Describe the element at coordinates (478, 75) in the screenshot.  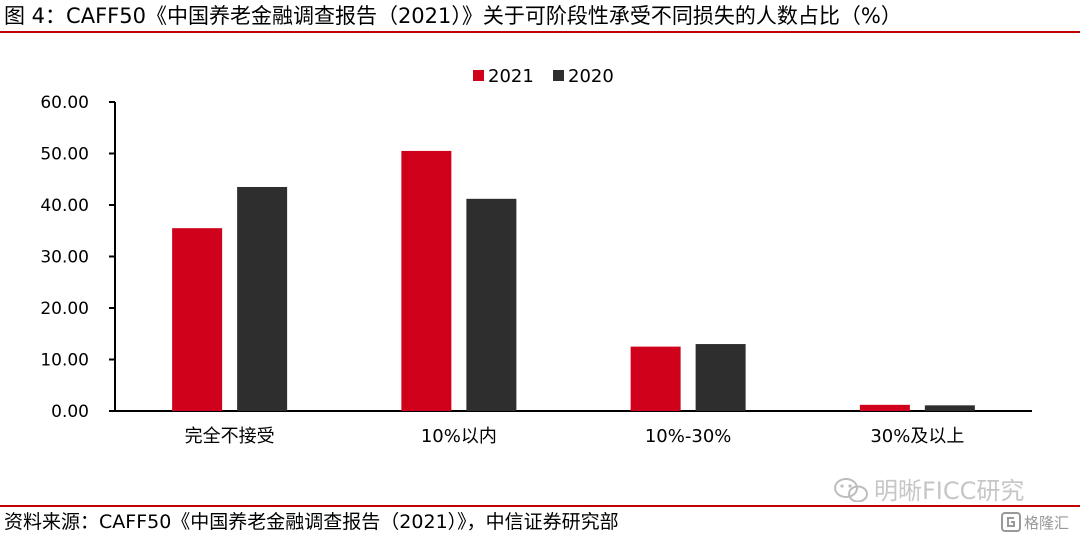
I see `legend-swatch-2021` at that location.